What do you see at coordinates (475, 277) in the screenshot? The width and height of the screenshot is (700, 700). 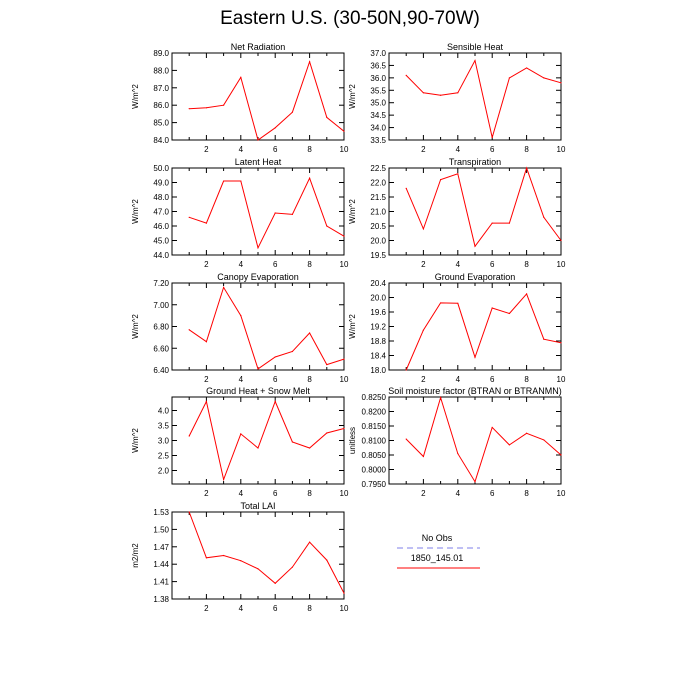 I see `panel-title: Ground Evaporation` at bounding box center [475, 277].